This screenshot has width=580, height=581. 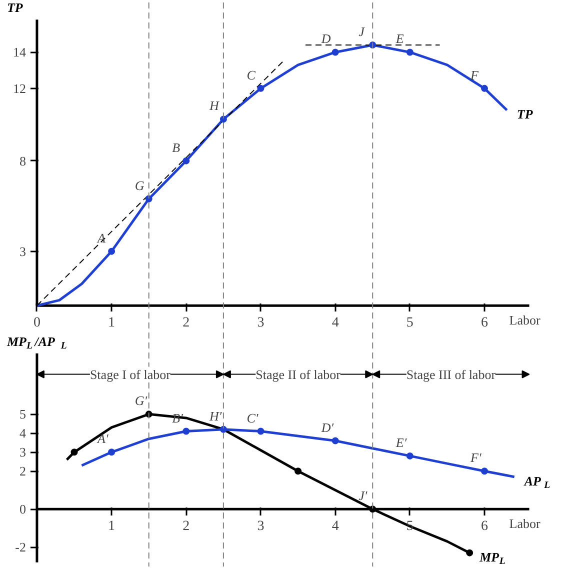 What do you see at coordinates (19, 88) in the screenshot?
I see `y-tick-label: 12` at bounding box center [19, 88].